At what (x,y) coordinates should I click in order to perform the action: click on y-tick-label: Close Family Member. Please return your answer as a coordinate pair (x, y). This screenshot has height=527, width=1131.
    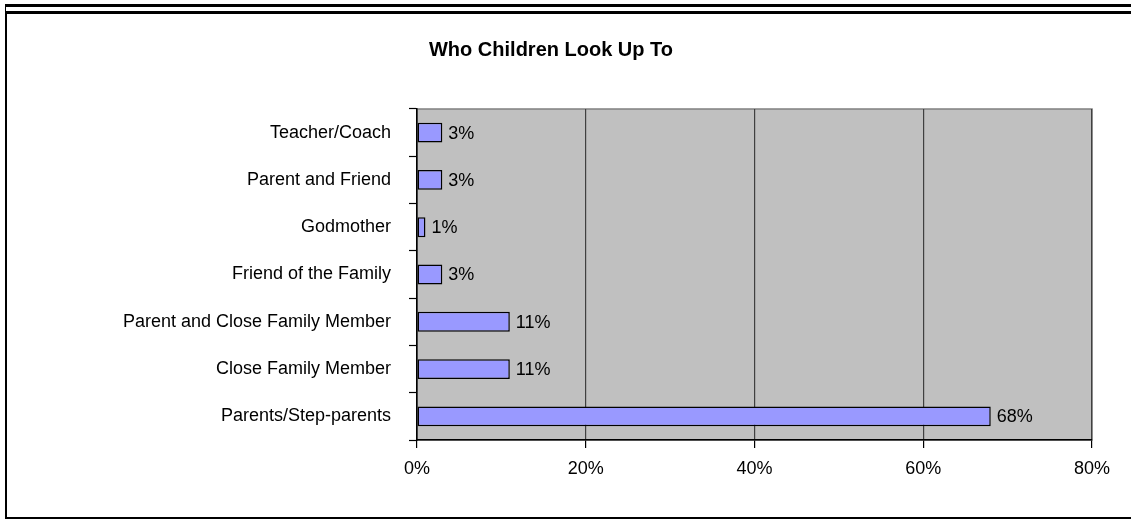
    Looking at the image, I should click on (303, 368).